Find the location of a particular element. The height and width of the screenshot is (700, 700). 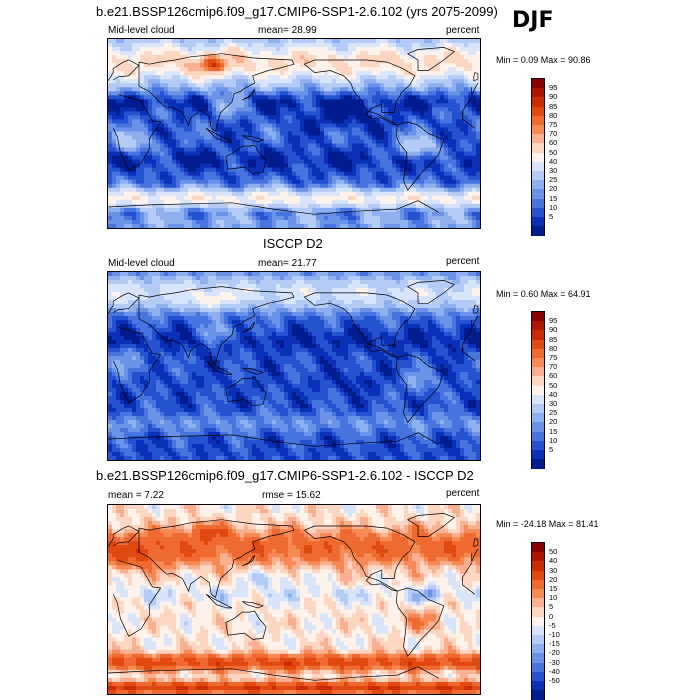

colorbar-tick-label: -50 is located at coordinates (554, 680).